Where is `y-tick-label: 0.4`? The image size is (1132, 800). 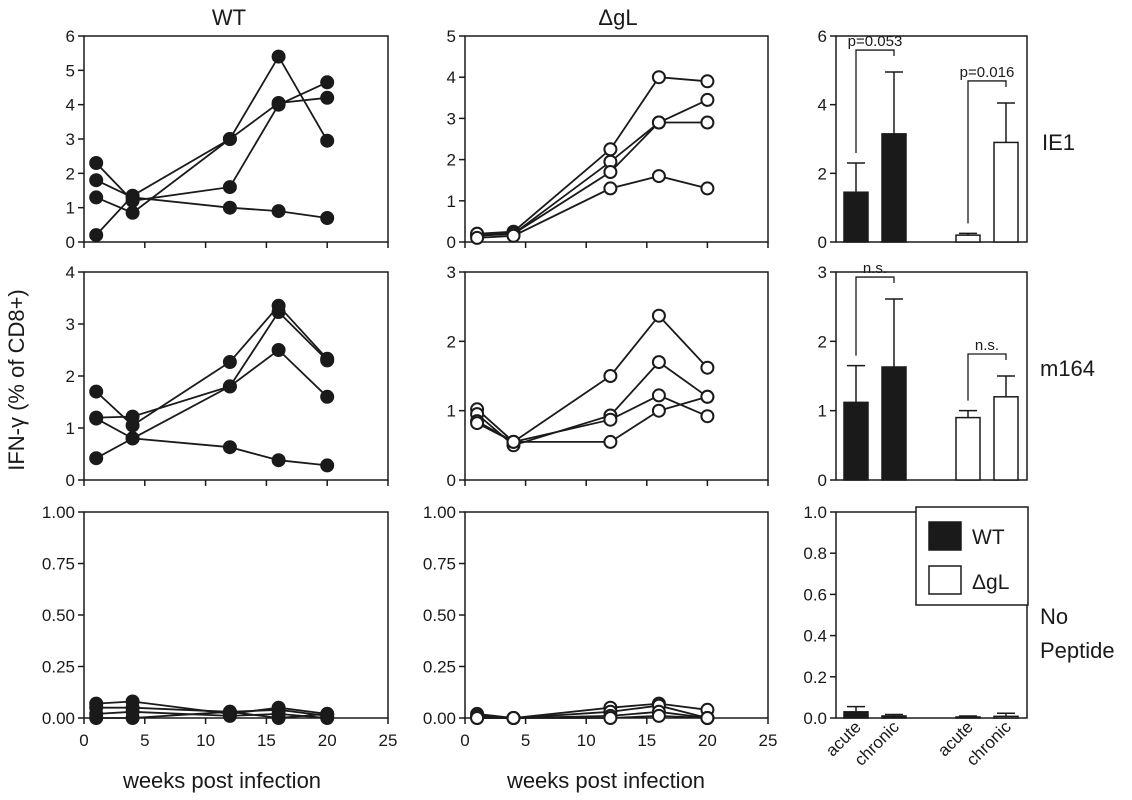
y-tick-label: 0.4 is located at coordinates (815, 636).